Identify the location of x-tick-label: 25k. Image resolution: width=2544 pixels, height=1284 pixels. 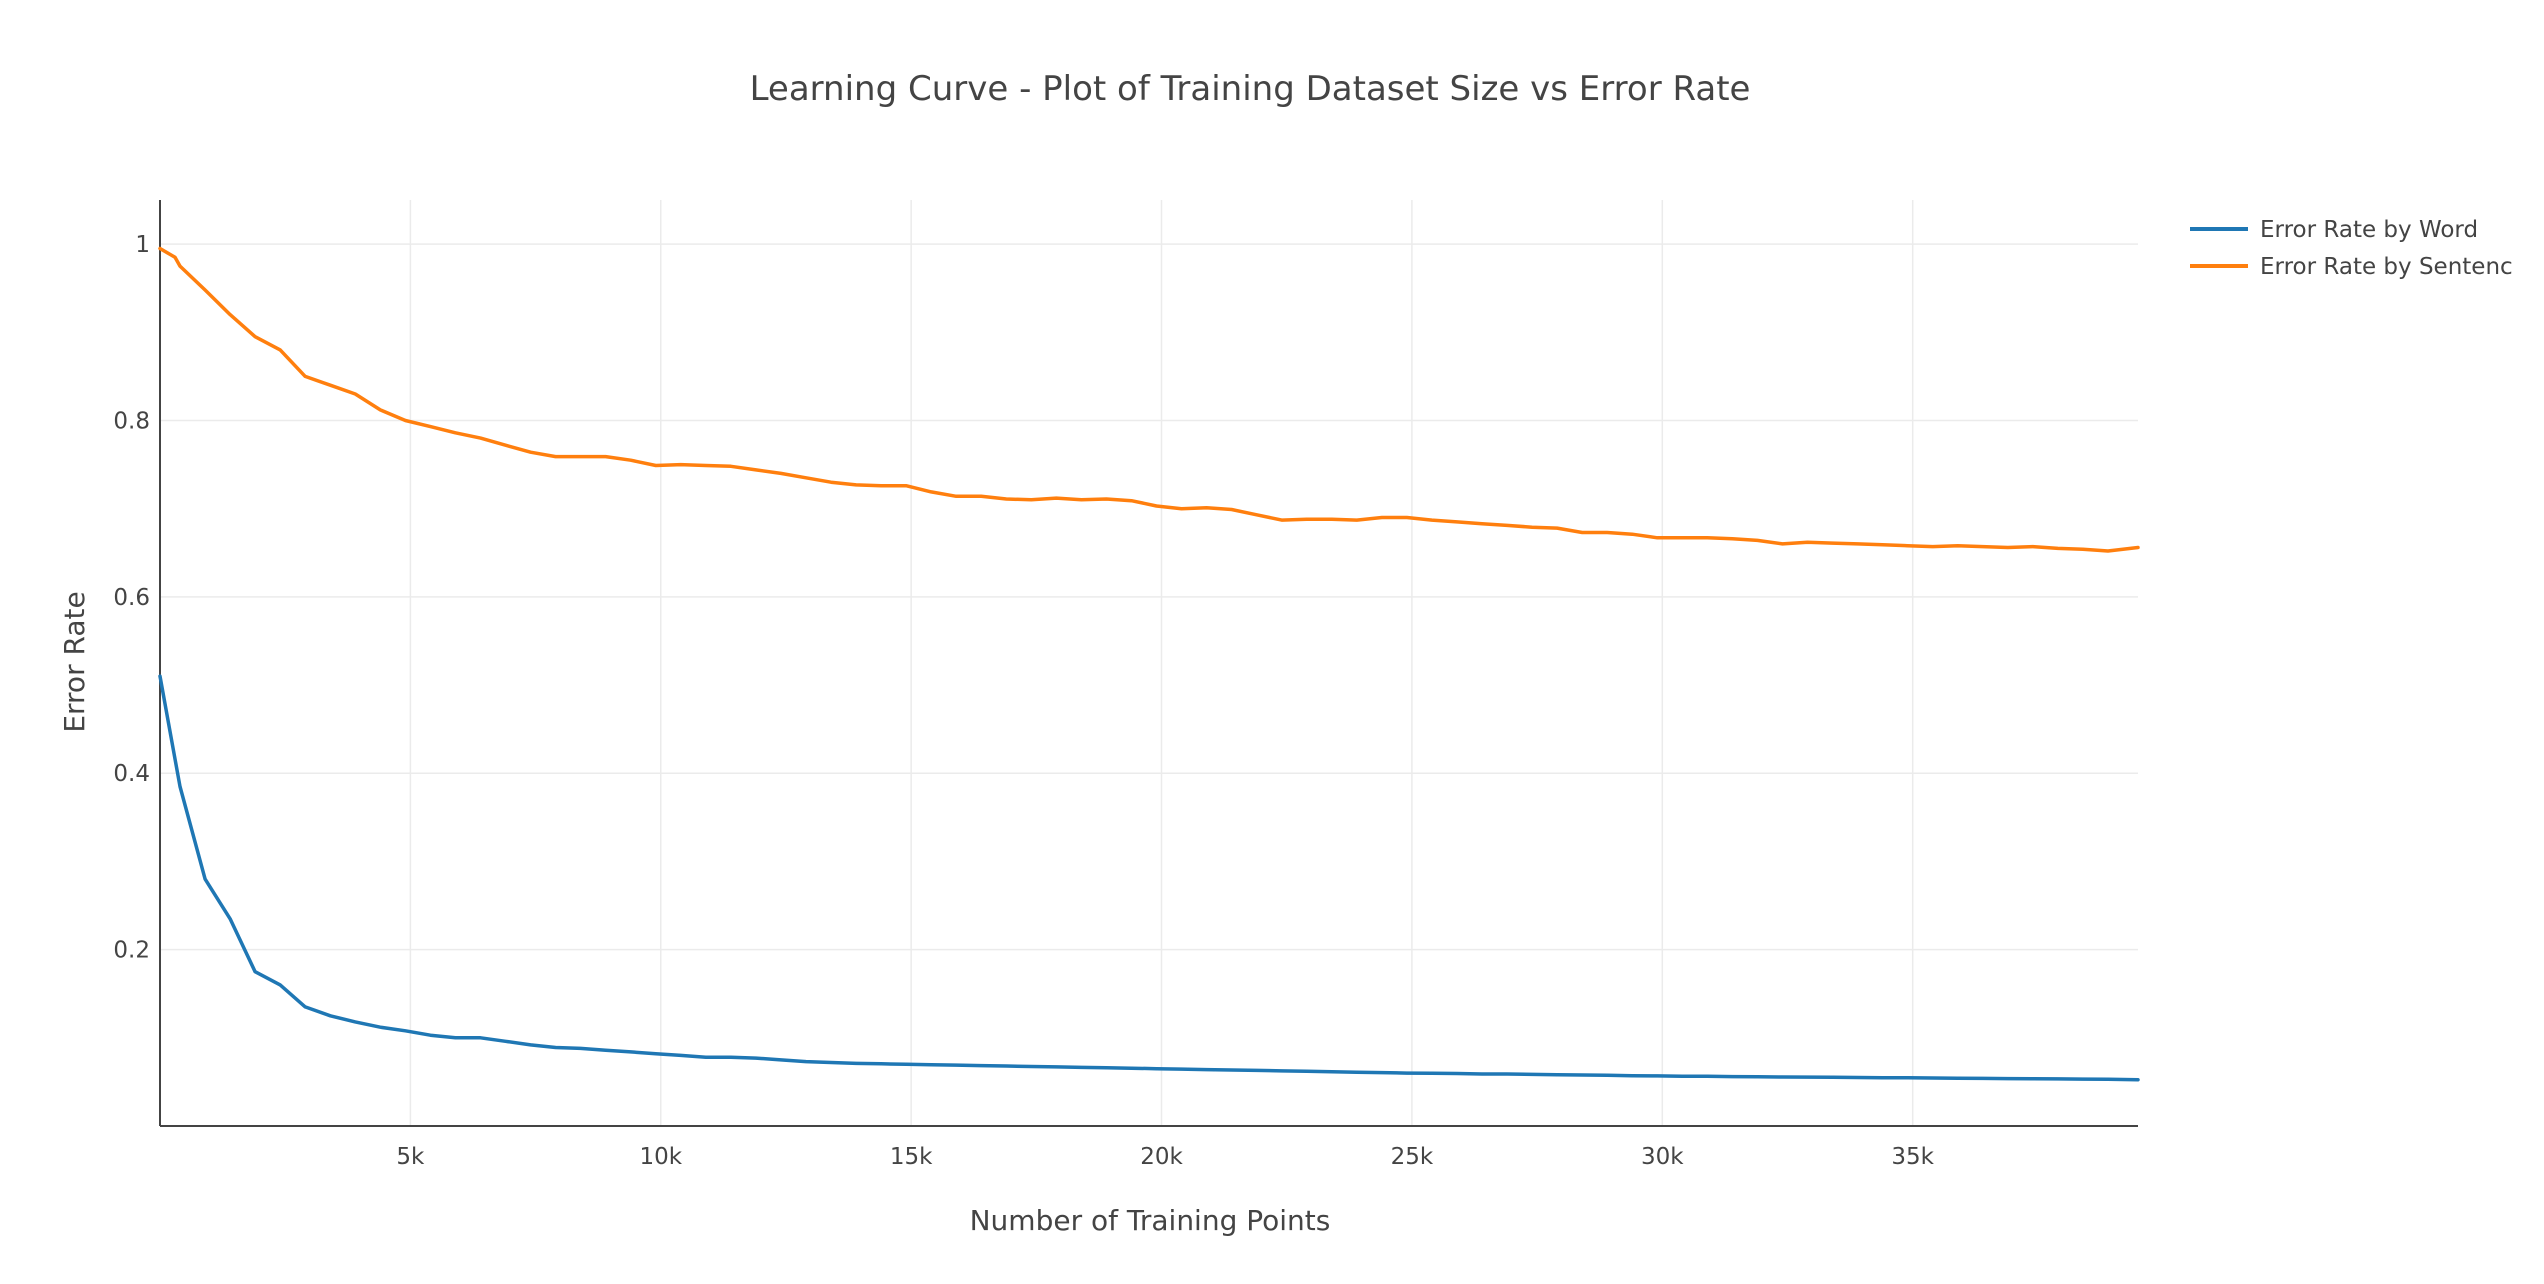
(1412, 1157).